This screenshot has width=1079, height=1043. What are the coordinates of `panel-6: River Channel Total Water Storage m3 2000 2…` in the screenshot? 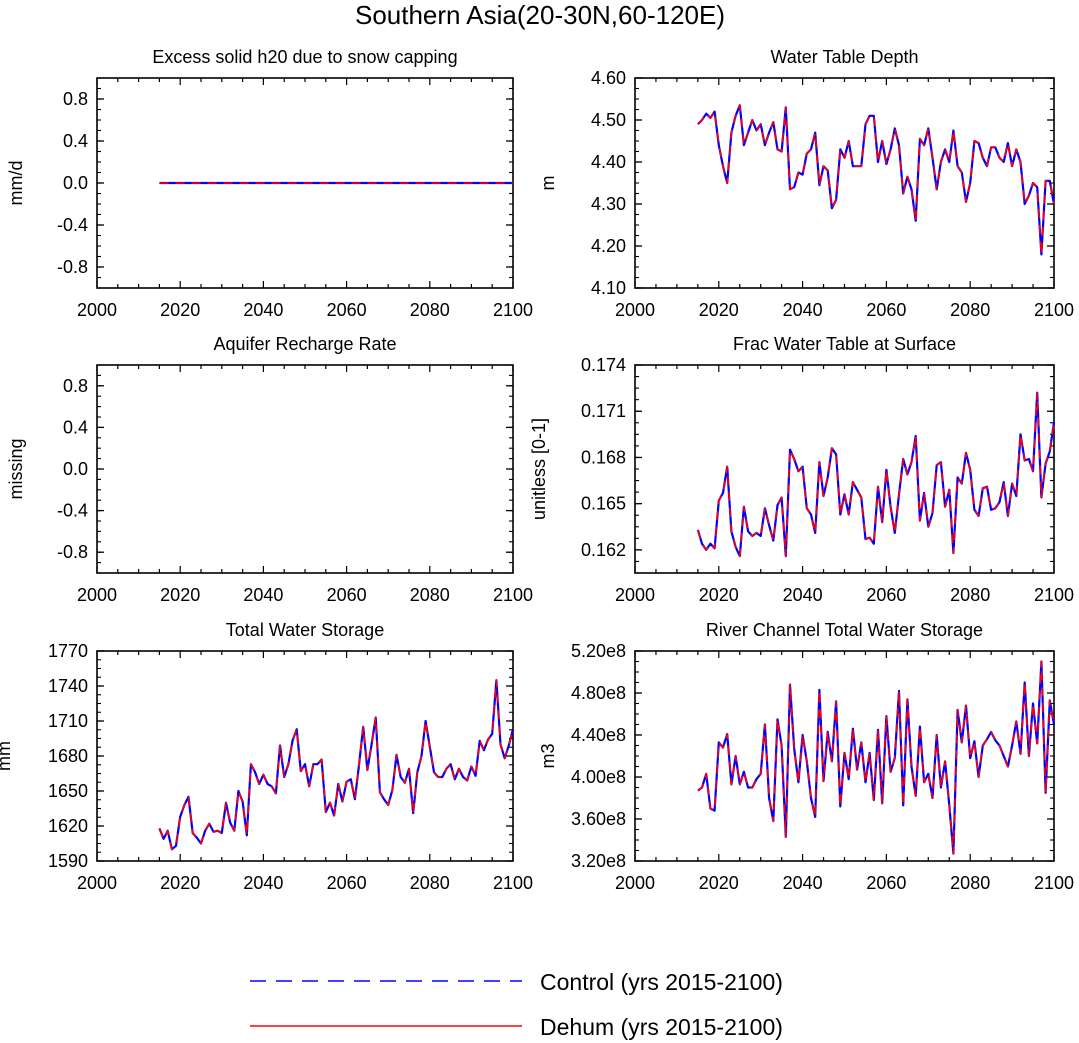 It's located at (806, 756).